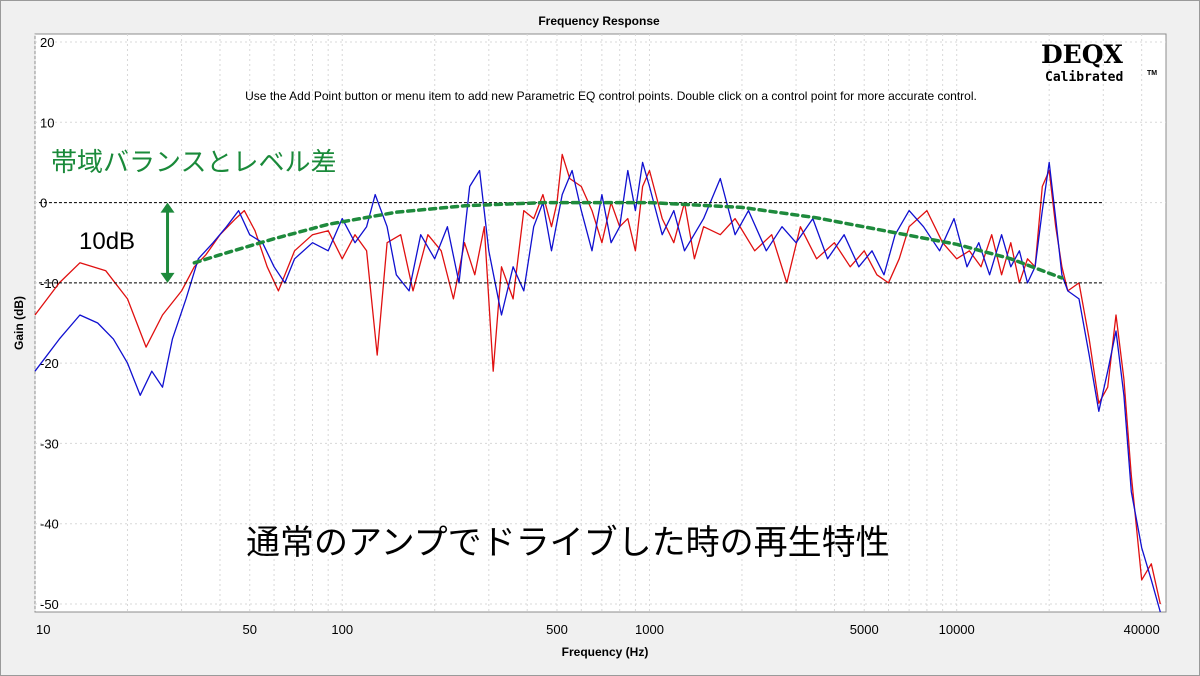 Image resolution: width=1200 pixels, height=676 pixels. I want to click on y-axis-label: Gain (dB), so click(19, 323).